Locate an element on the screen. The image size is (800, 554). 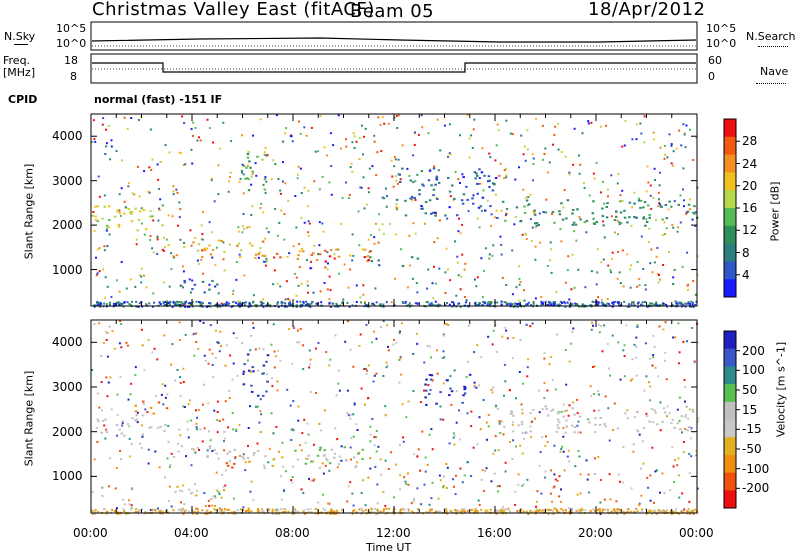
x-tick-label: 04:00 is located at coordinates (191, 533).